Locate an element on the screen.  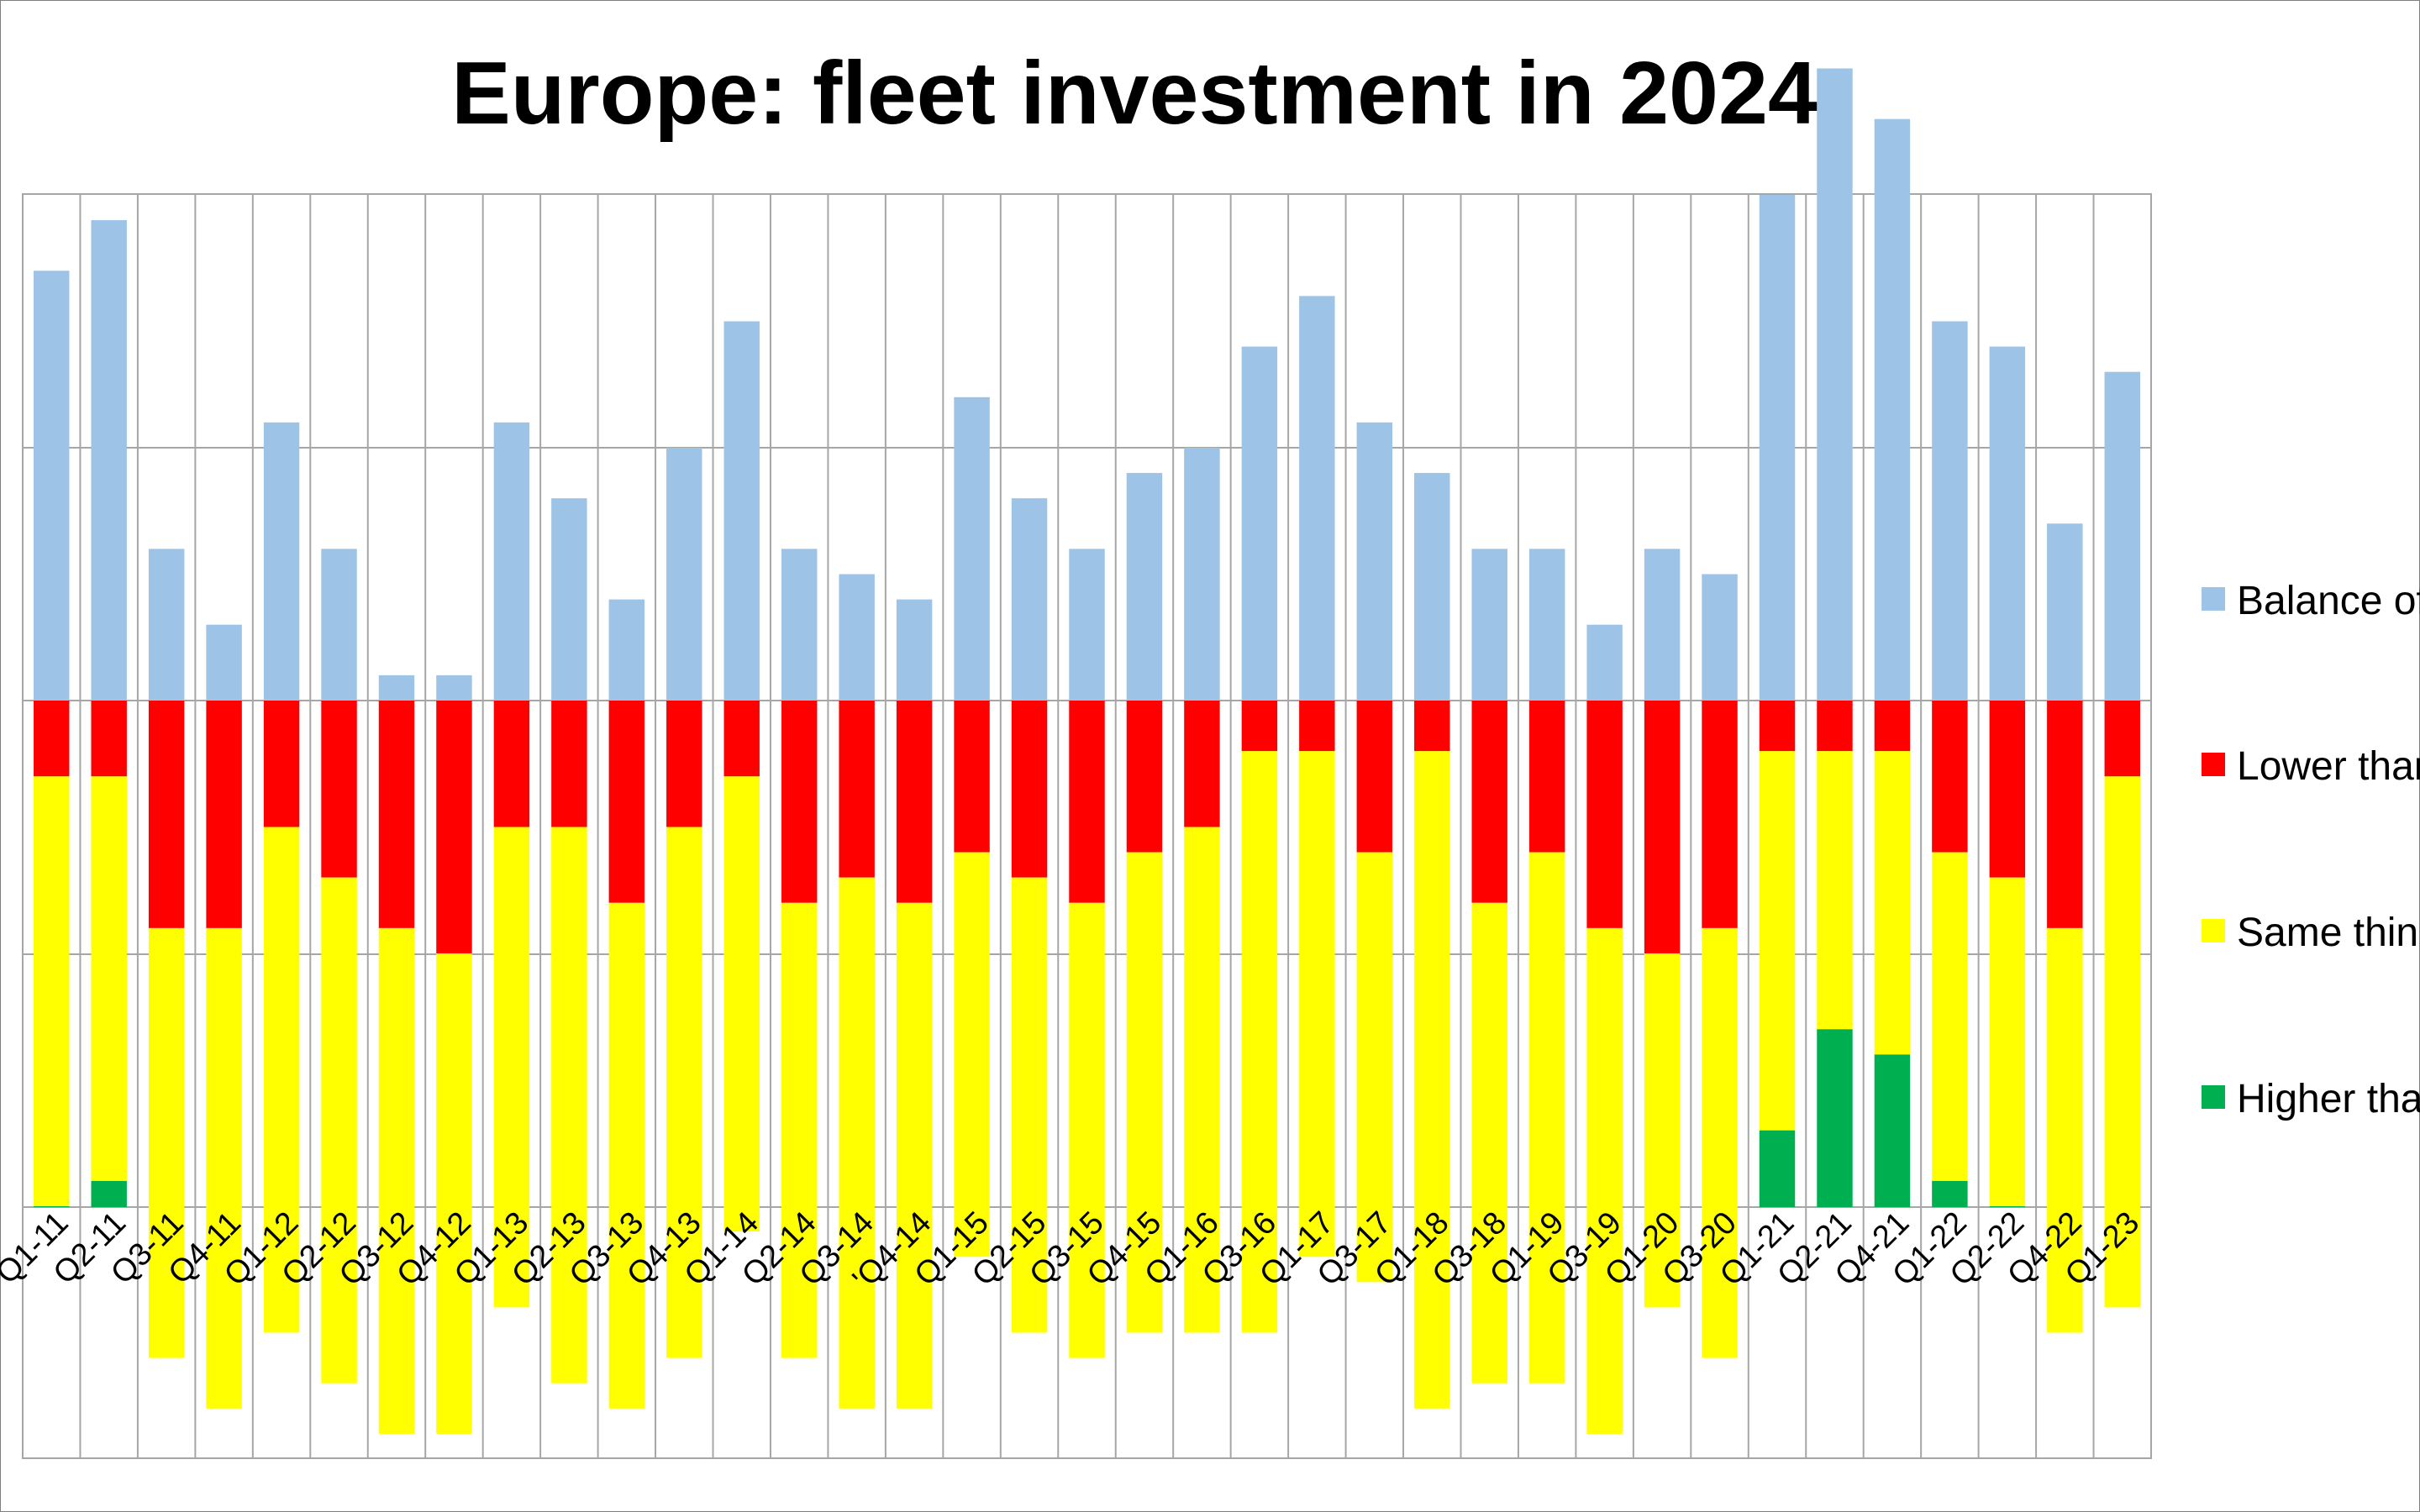
legend-label: Balance of opinion is located at coordinates (2329, 601).